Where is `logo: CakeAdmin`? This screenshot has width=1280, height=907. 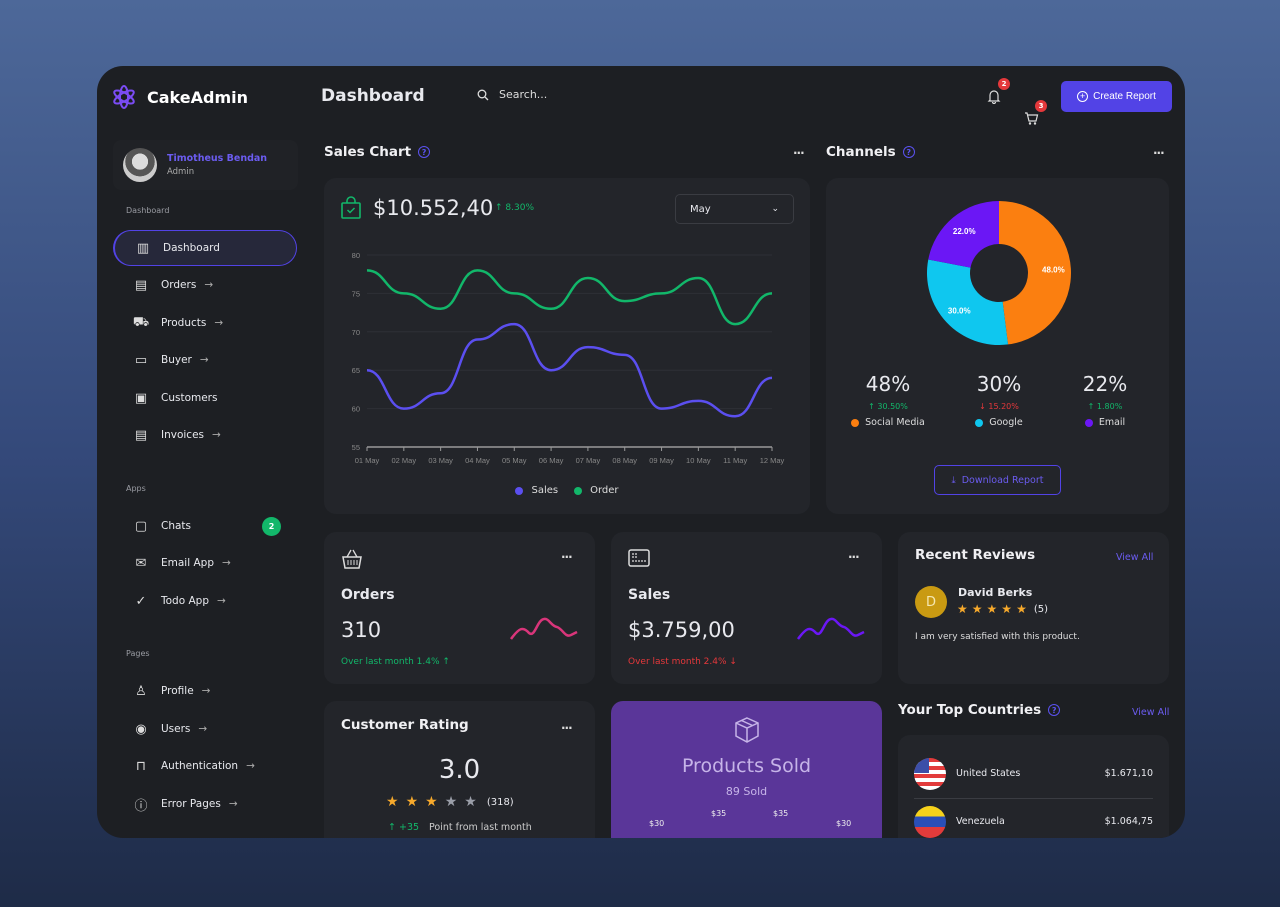 logo: CakeAdmin is located at coordinates (179, 97).